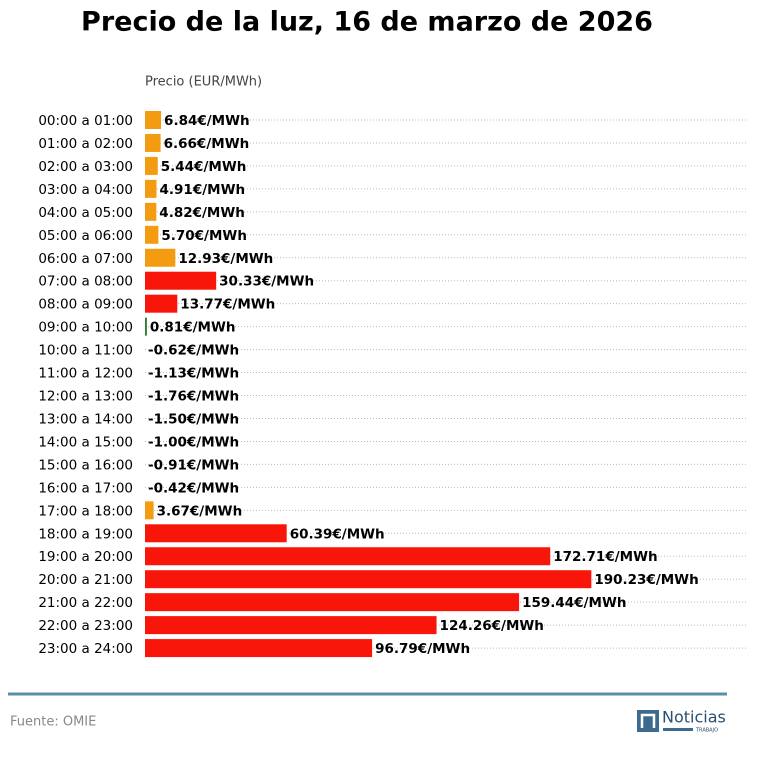  I want to click on value-label: 30.33€/MWh, so click(266, 282).